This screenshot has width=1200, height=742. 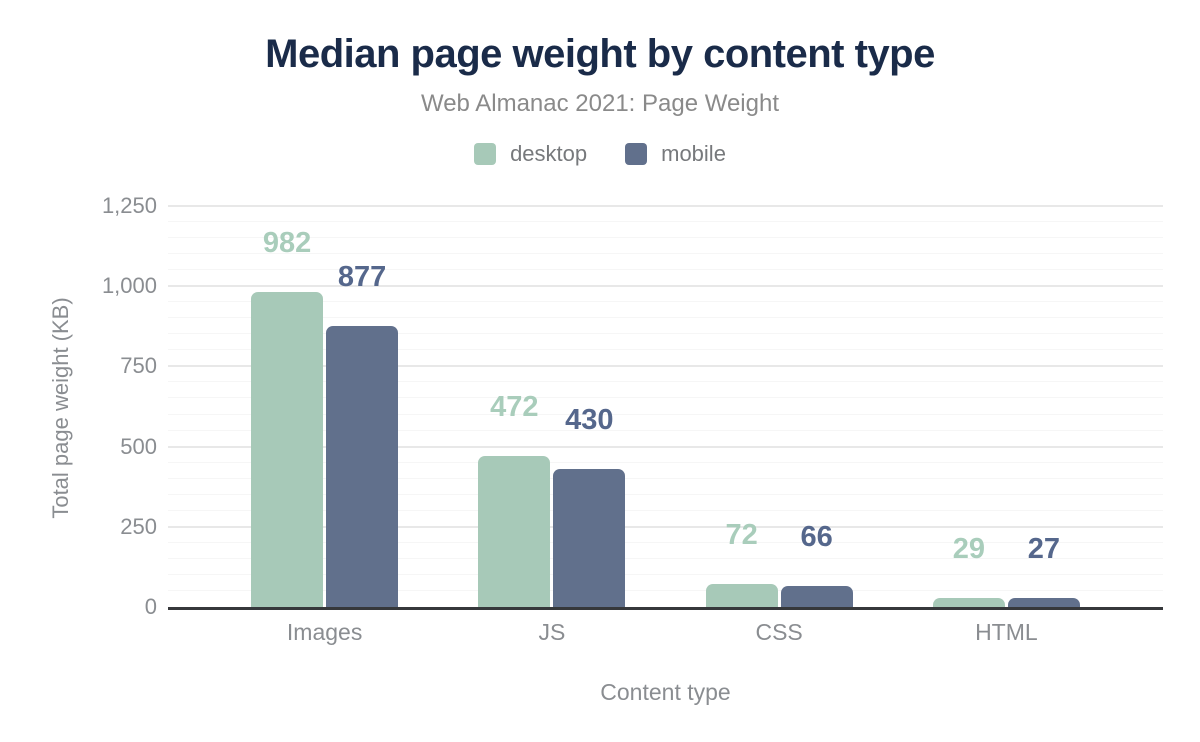 I want to click on bar-desktop-js, so click(x=514, y=531).